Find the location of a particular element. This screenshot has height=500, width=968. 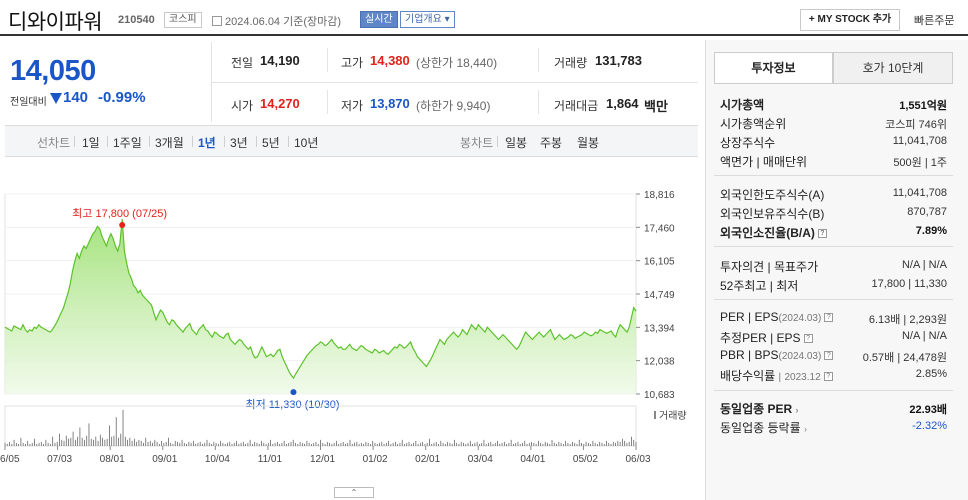

period-tab: 5년 is located at coordinates (271, 143).